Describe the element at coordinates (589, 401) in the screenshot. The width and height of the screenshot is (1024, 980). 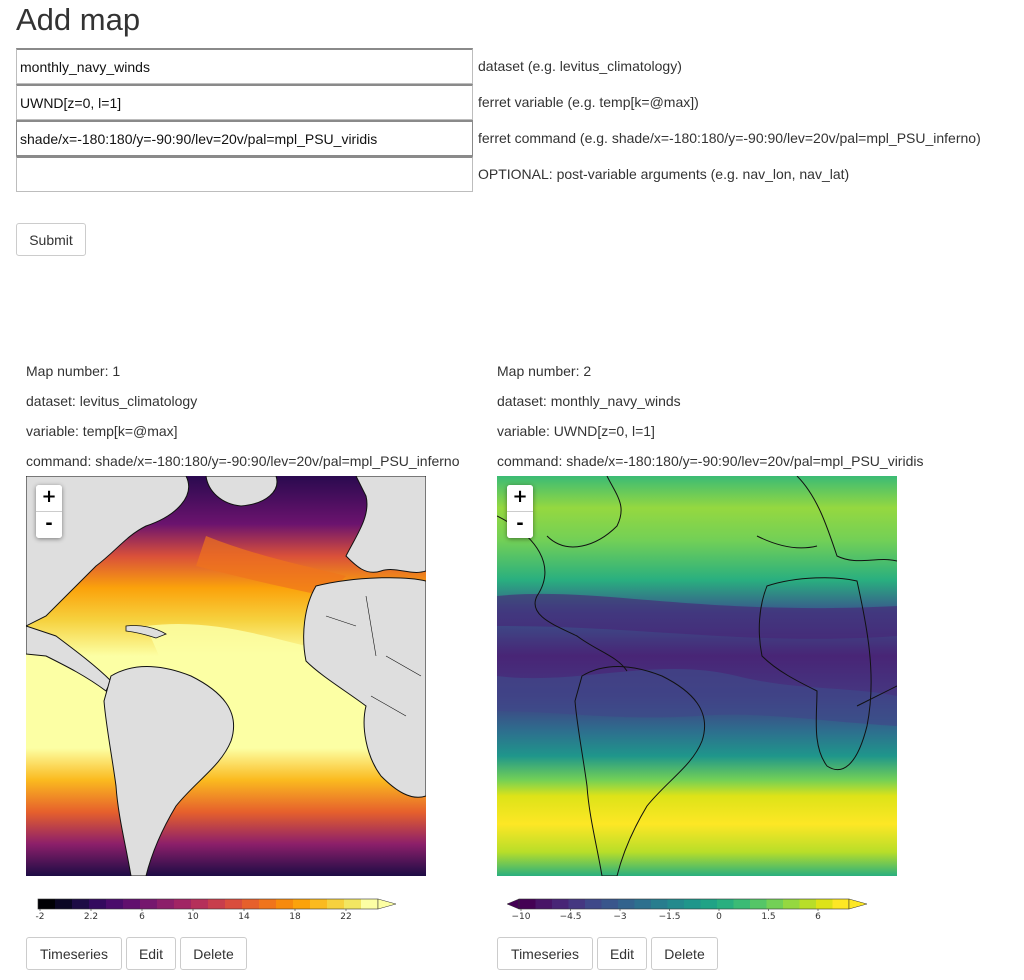
I see `map2-dataset: dataset: monthly_navy_winds` at that location.